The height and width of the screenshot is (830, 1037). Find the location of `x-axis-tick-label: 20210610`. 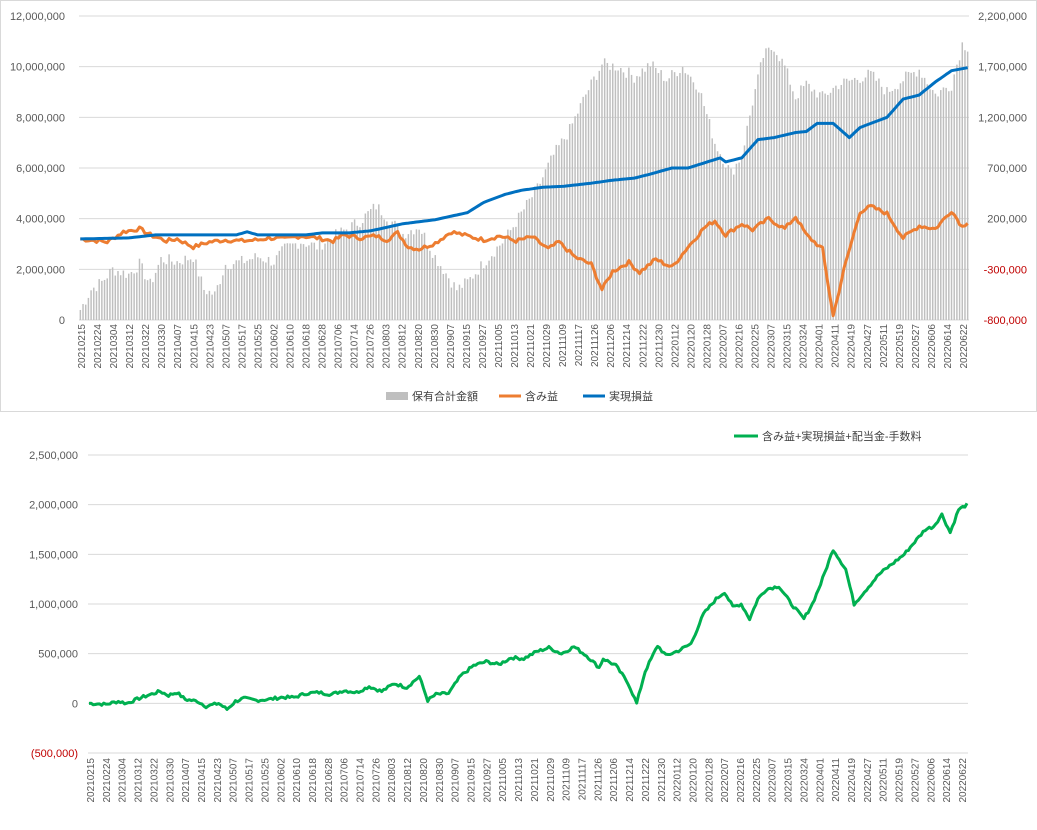

x-axis-tick-label: 20210610 is located at coordinates (290, 346).